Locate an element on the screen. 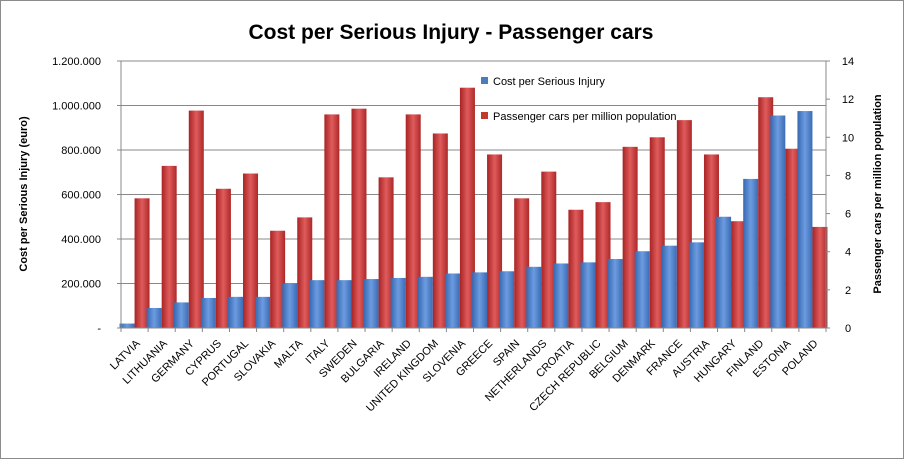 The image size is (904, 459). bar-cars-netherlands is located at coordinates (549, 249).